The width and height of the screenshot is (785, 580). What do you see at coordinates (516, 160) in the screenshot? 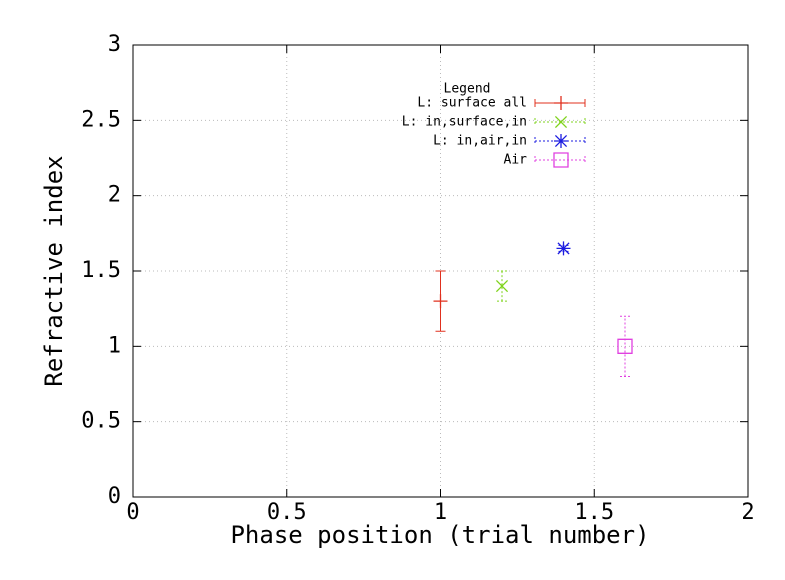
I see `legend-label: Air` at bounding box center [516, 160].